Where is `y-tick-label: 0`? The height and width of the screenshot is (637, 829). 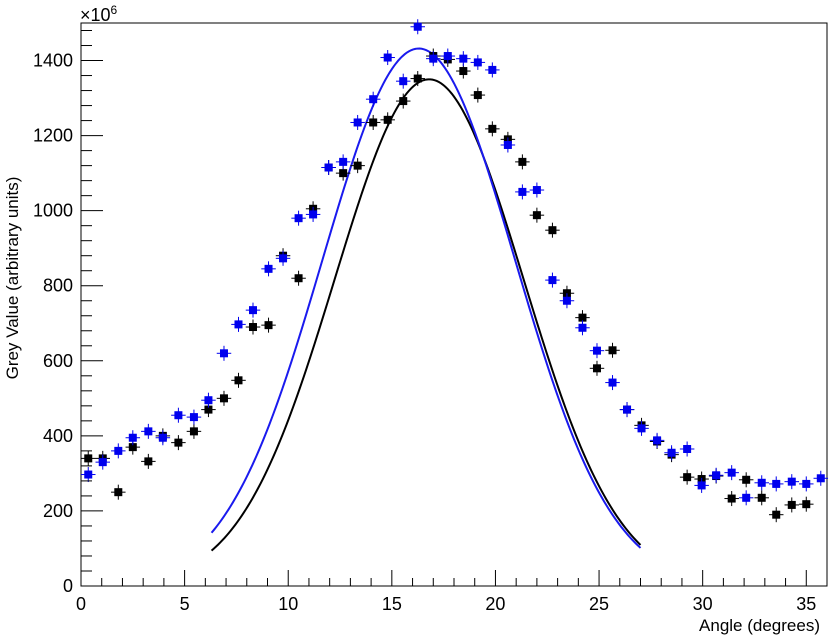
y-tick-label: 0 is located at coordinates (68, 586).